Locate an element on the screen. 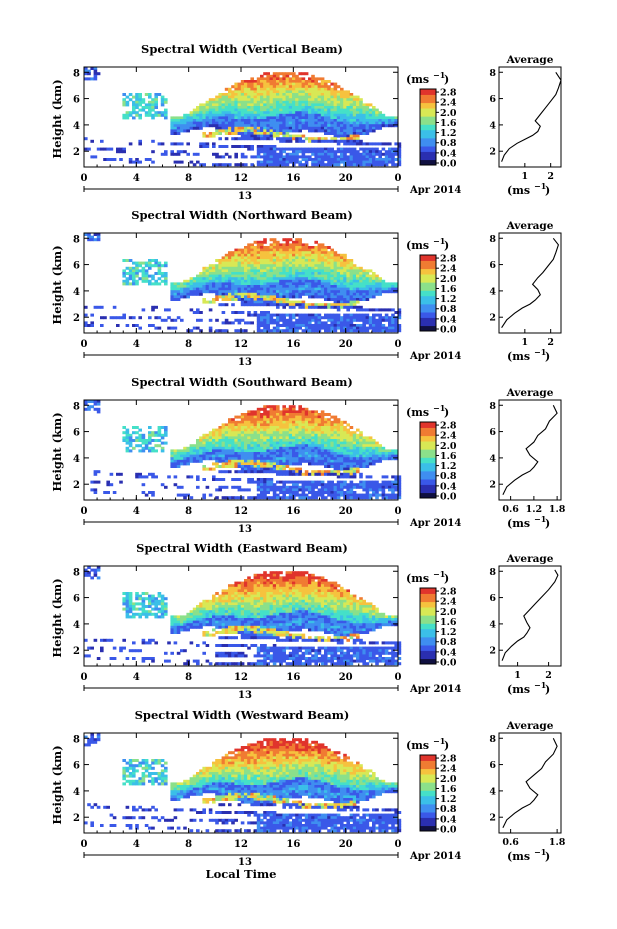 The image size is (617, 929). colorbar-frame is located at coordinates (428, 293).